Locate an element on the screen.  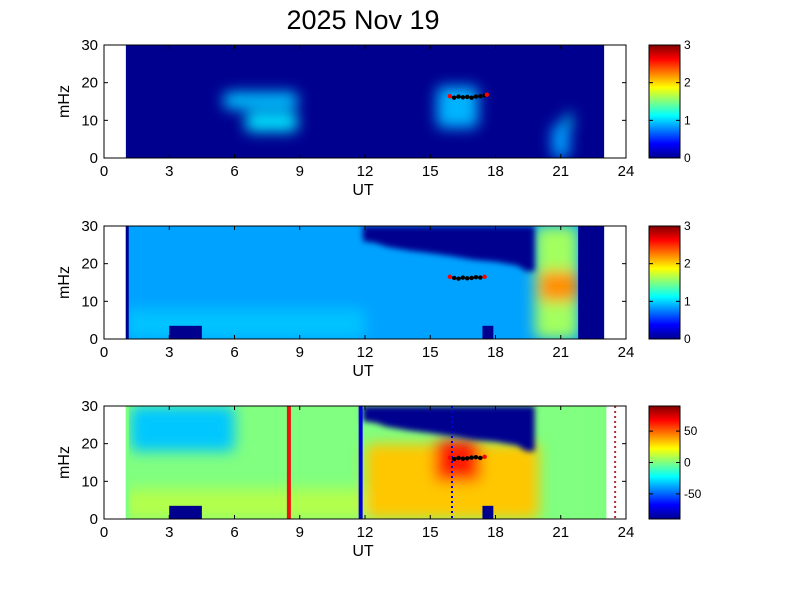
colorbar-tick-label: 50 is located at coordinates (691, 431).